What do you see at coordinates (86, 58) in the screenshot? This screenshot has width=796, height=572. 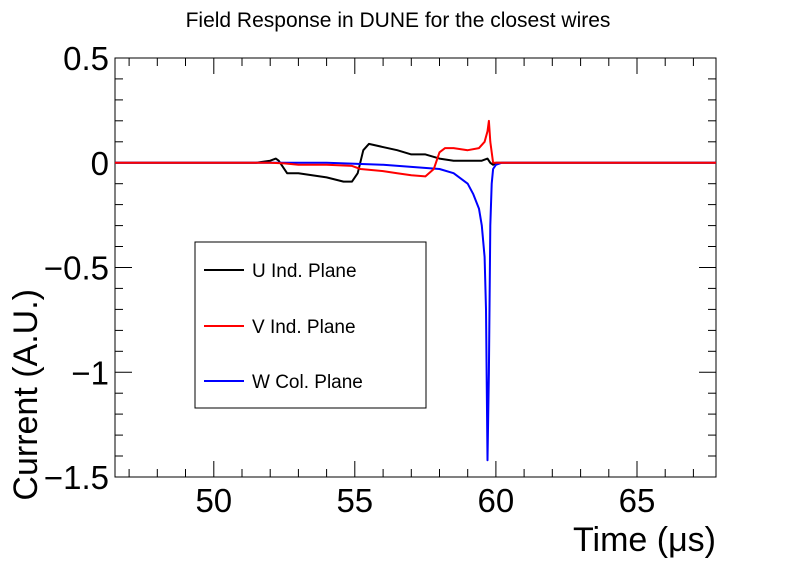 I see `y-tick-label: 0.5` at bounding box center [86, 58].